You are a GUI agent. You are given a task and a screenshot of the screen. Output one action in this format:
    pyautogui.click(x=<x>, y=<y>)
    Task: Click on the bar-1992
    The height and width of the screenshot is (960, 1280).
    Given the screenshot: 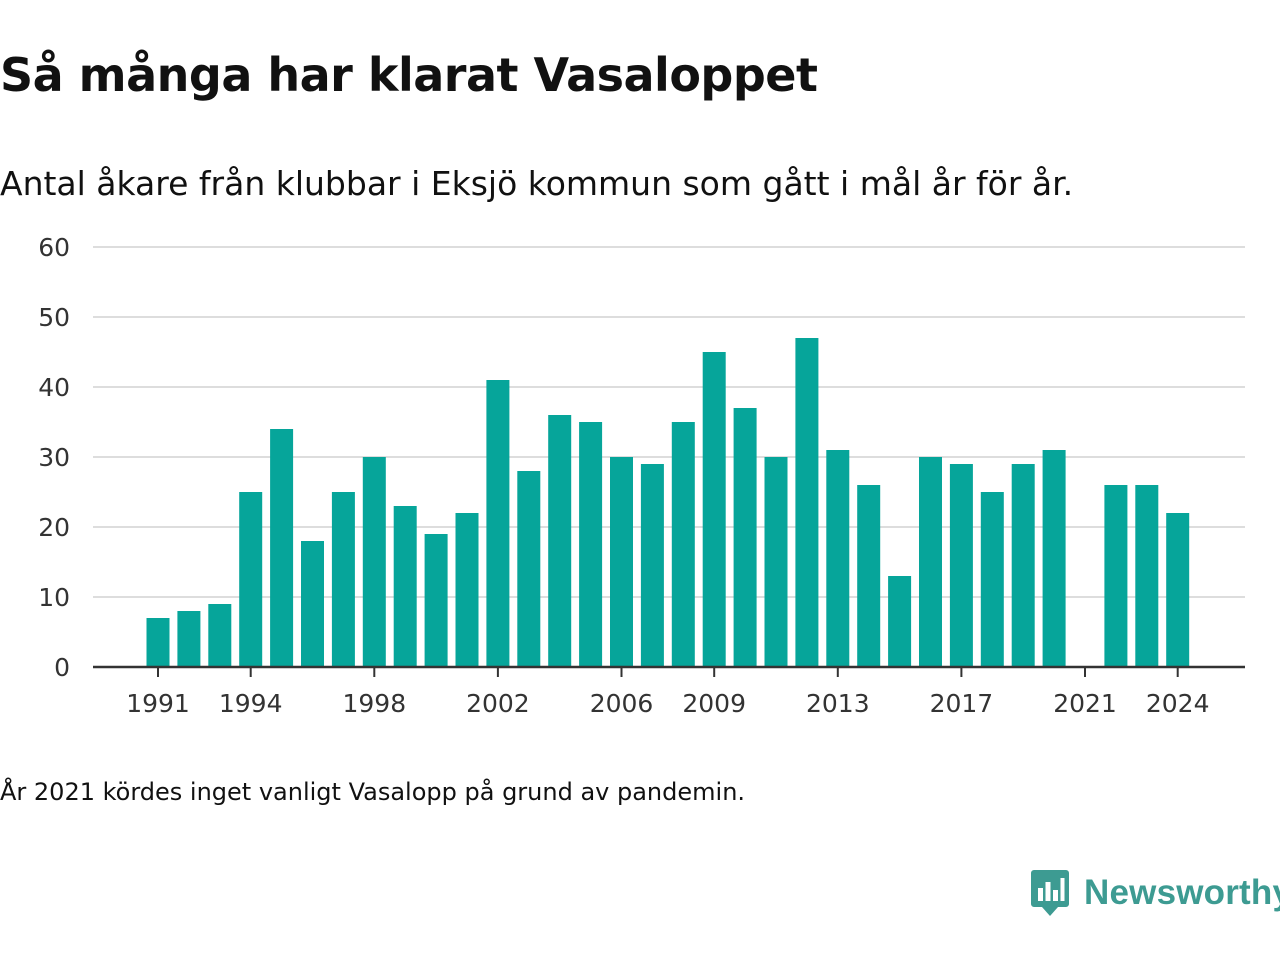 What is the action you would take?
    pyautogui.click(x=189, y=639)
    